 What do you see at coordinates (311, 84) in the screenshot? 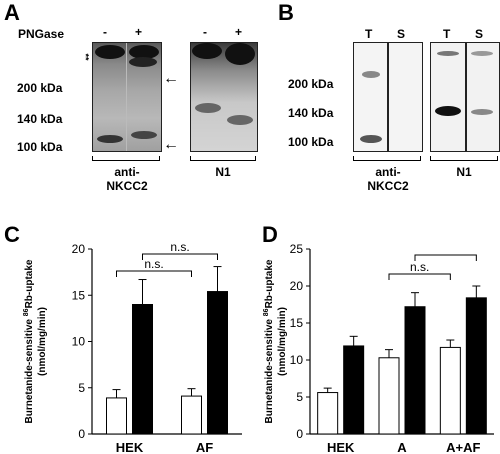
I see `marker-b-200: 200 kDa` at bounding box center [311, 84].